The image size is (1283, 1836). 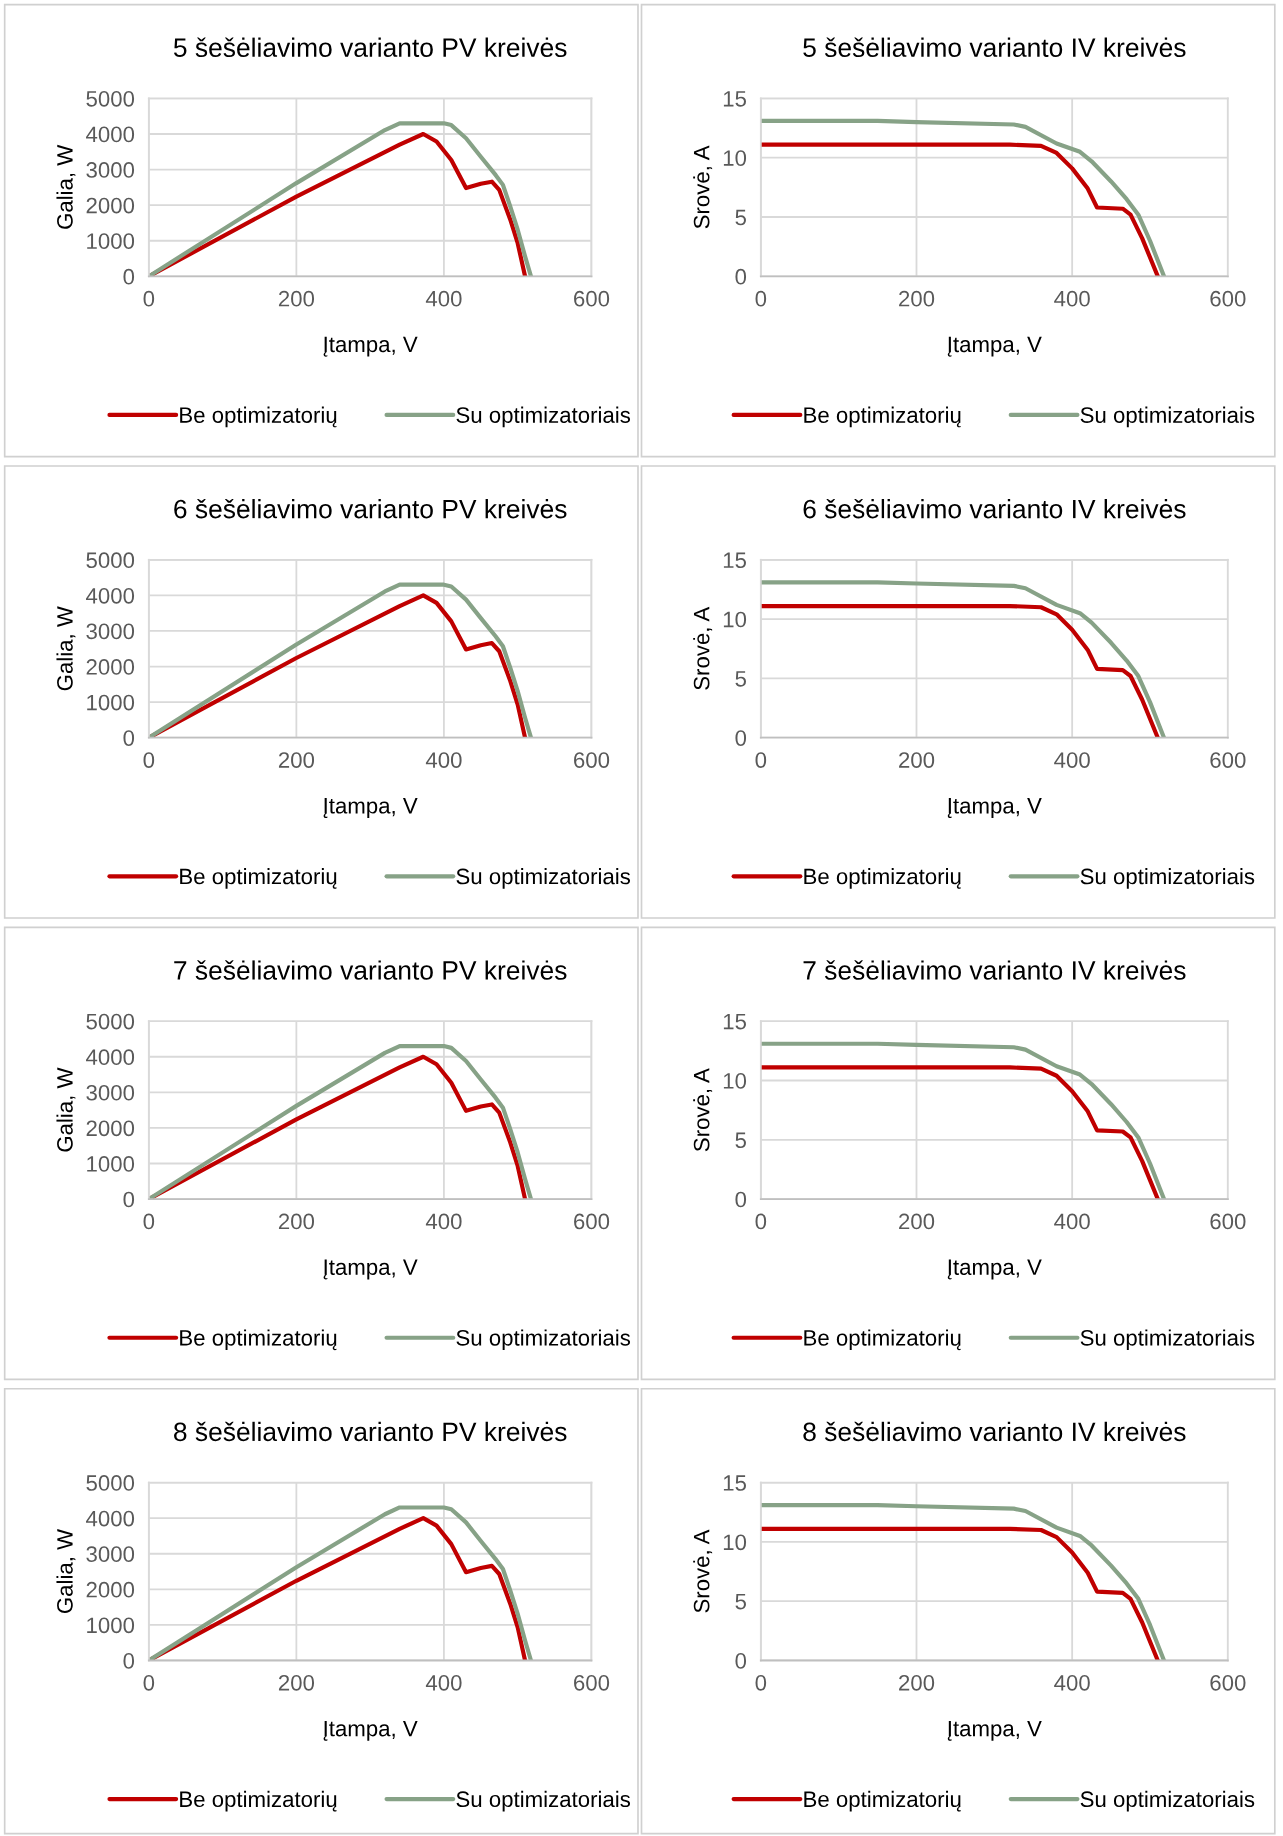 I want to click on chart-title: 5 šešėliavimo varianto PV kreivės, so click(x=370, y=47).